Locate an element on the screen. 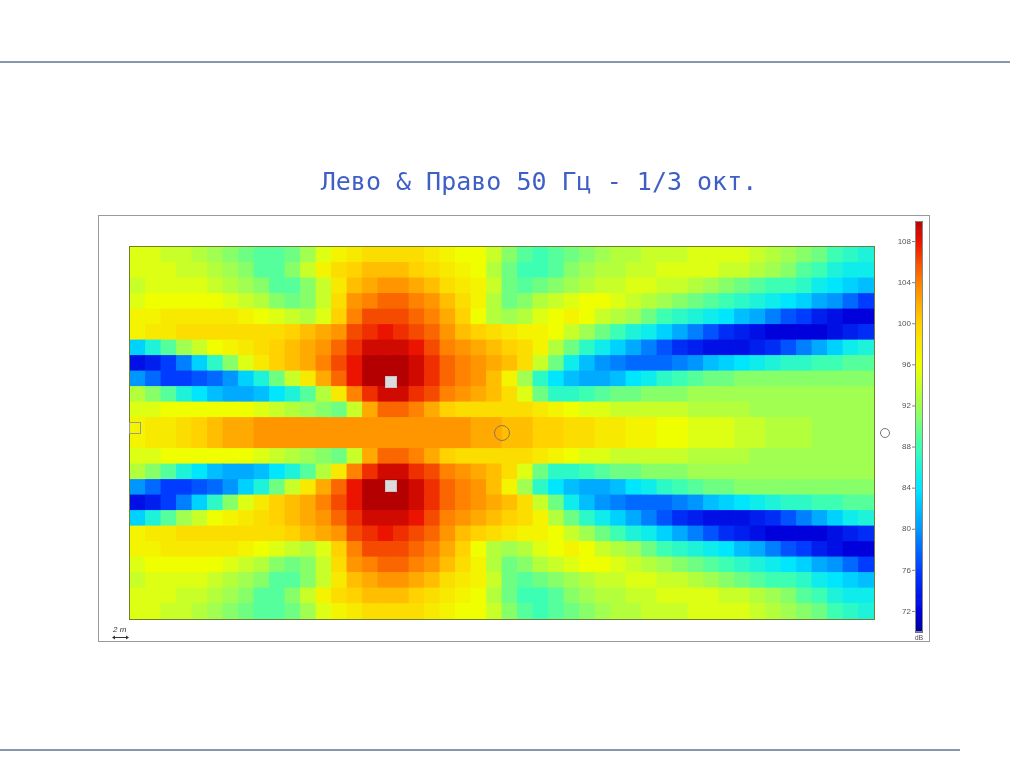  text: 2 m is located at coordinates (120, 629).